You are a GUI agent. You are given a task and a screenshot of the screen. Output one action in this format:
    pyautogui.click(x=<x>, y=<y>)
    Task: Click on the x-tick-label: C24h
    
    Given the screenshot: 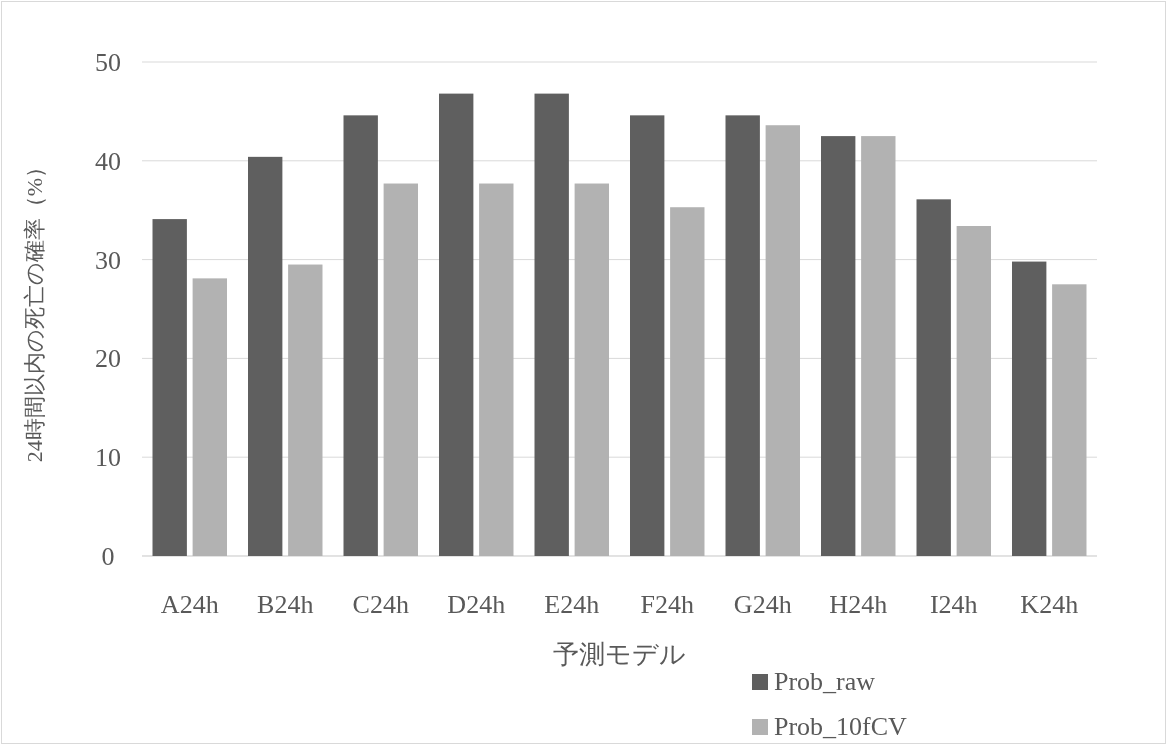 What is the action you would take?
    pyautogui.click(x=380, y=604)
    